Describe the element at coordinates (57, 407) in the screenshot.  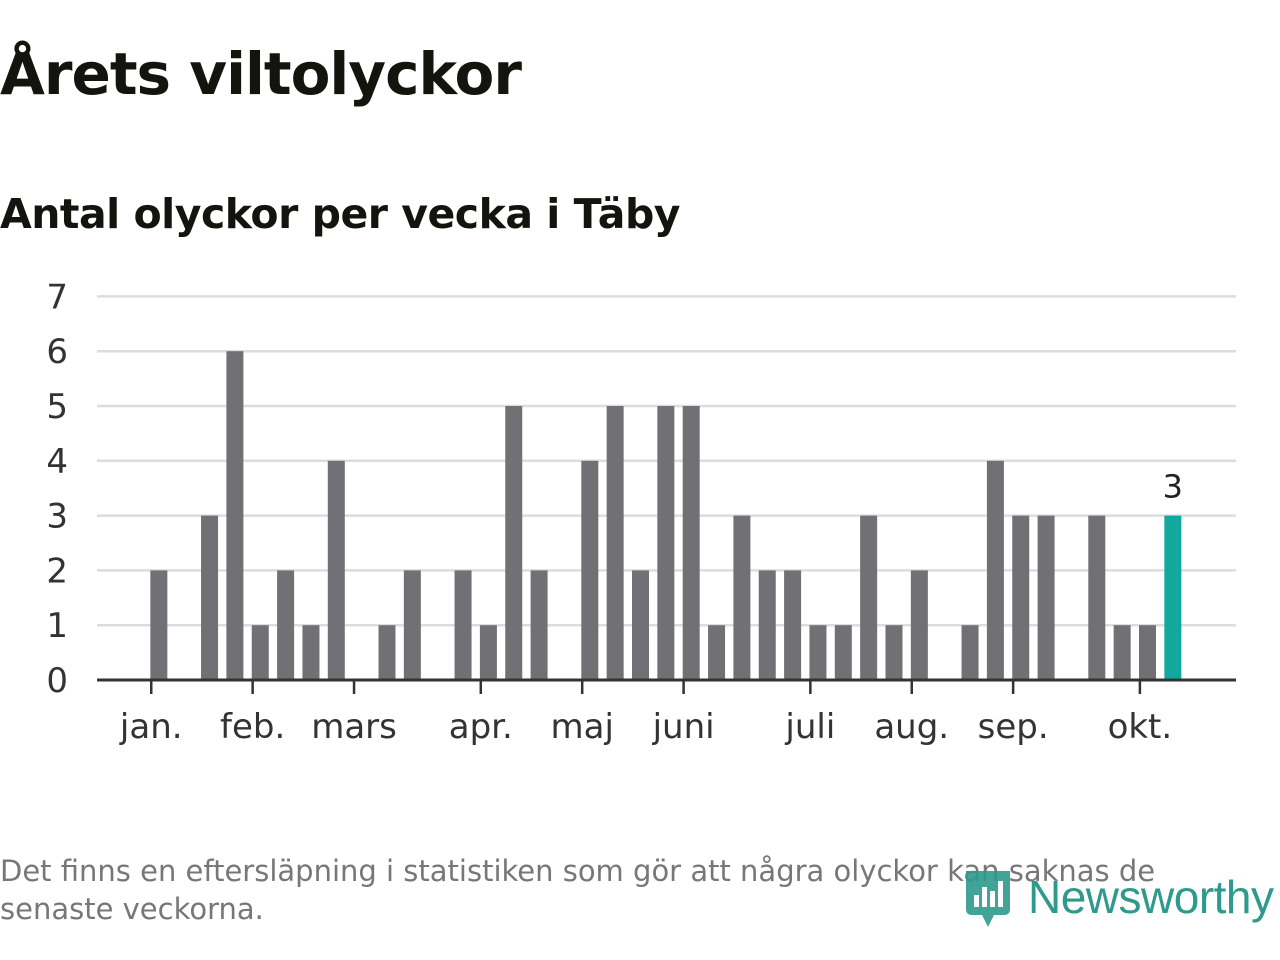
I see `y-tick-label: 5` at that location.